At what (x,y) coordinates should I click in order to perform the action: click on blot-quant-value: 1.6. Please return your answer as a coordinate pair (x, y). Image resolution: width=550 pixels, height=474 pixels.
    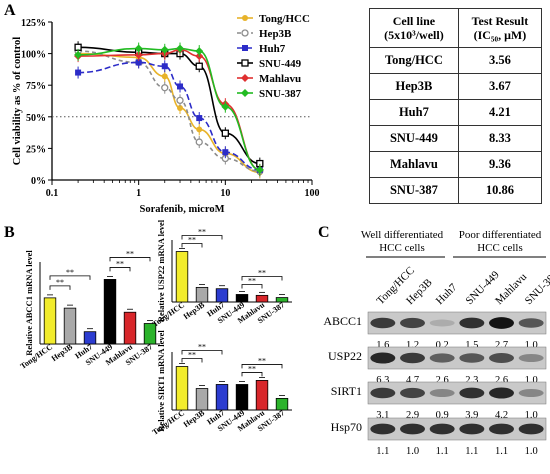
    Looking at the image, I should click on (382, 345).